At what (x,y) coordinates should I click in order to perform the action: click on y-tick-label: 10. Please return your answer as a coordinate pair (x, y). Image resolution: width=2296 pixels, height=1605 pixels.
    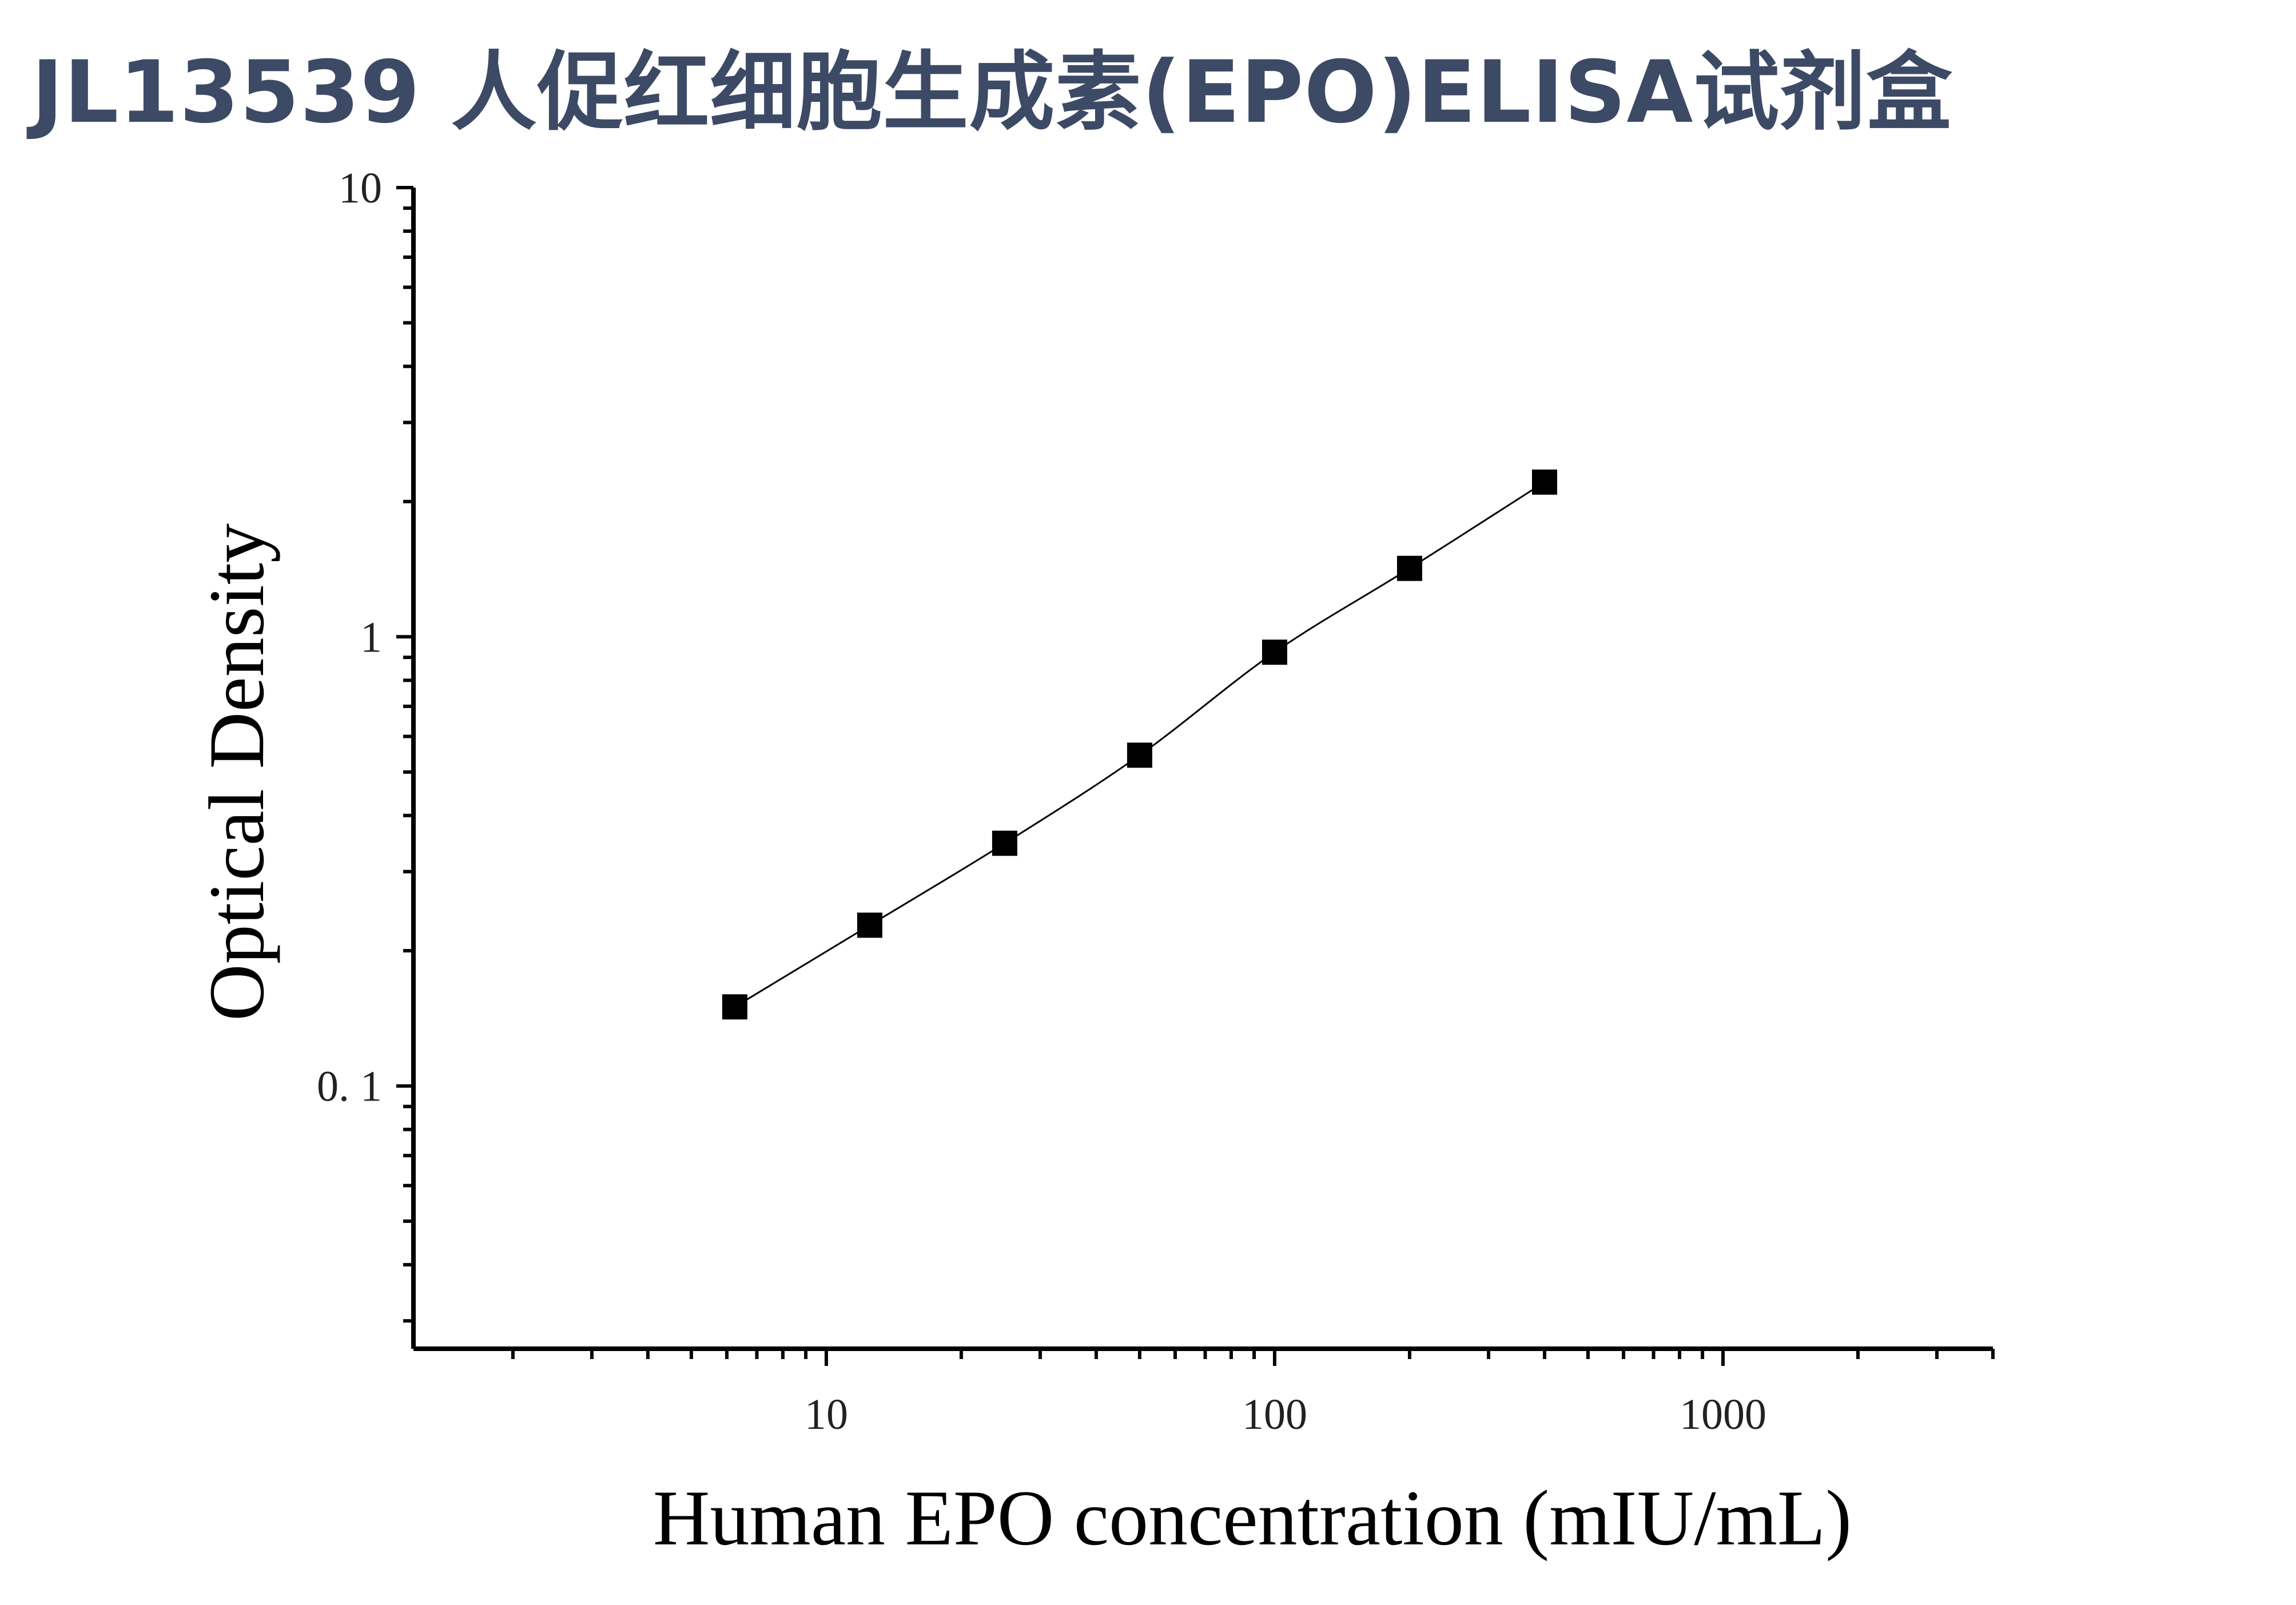
    Looking at the image, I should click on (361, 188).